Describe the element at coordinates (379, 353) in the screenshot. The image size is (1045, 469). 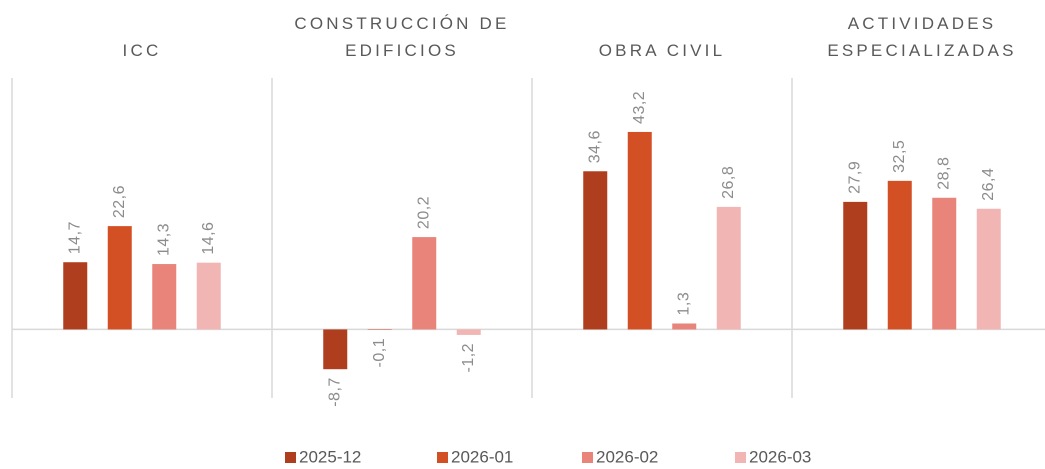
I see `value-label: -0,1` at that location.